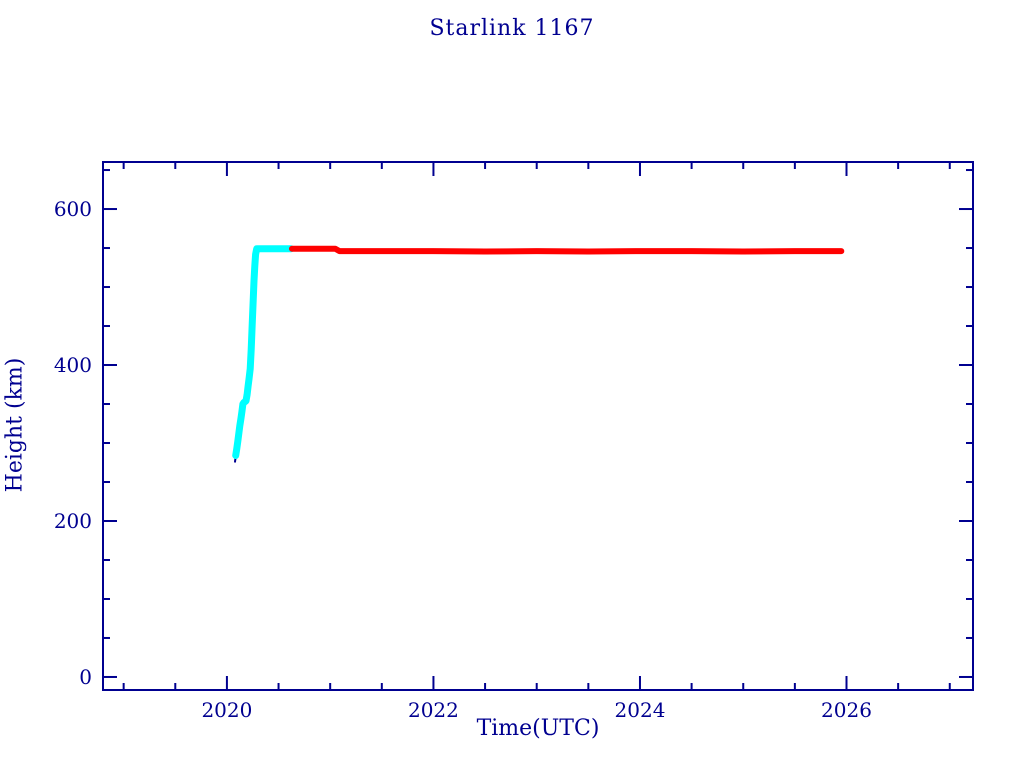  What do you see at coordinates (85, 677) in the screenshot?
I see `y-tick-label: 0` at bounding box center [85, 677].